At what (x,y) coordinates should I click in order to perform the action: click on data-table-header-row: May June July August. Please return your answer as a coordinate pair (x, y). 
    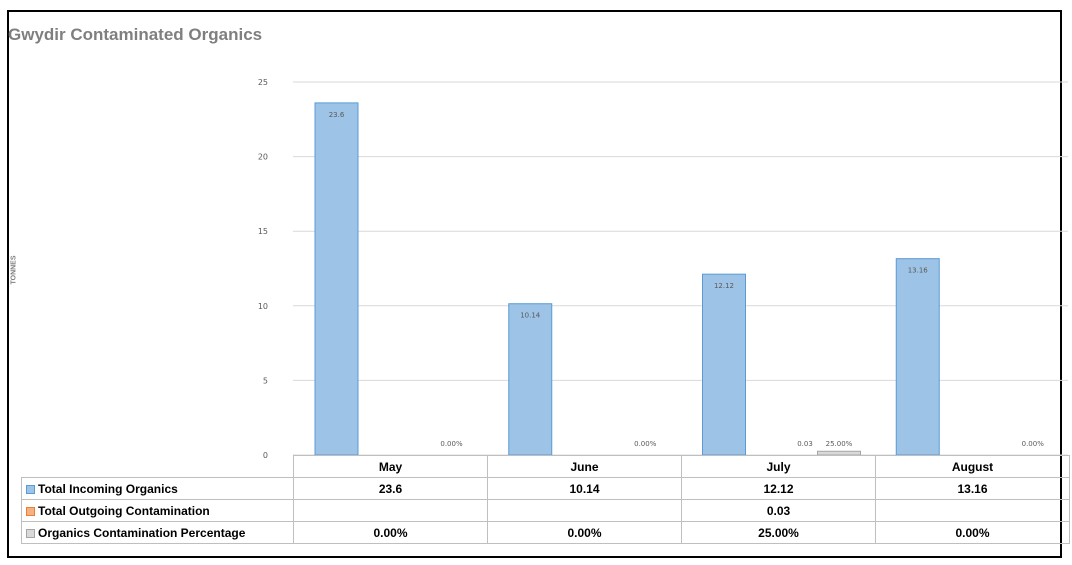
    Looking at the image, I should click on (545, 466).